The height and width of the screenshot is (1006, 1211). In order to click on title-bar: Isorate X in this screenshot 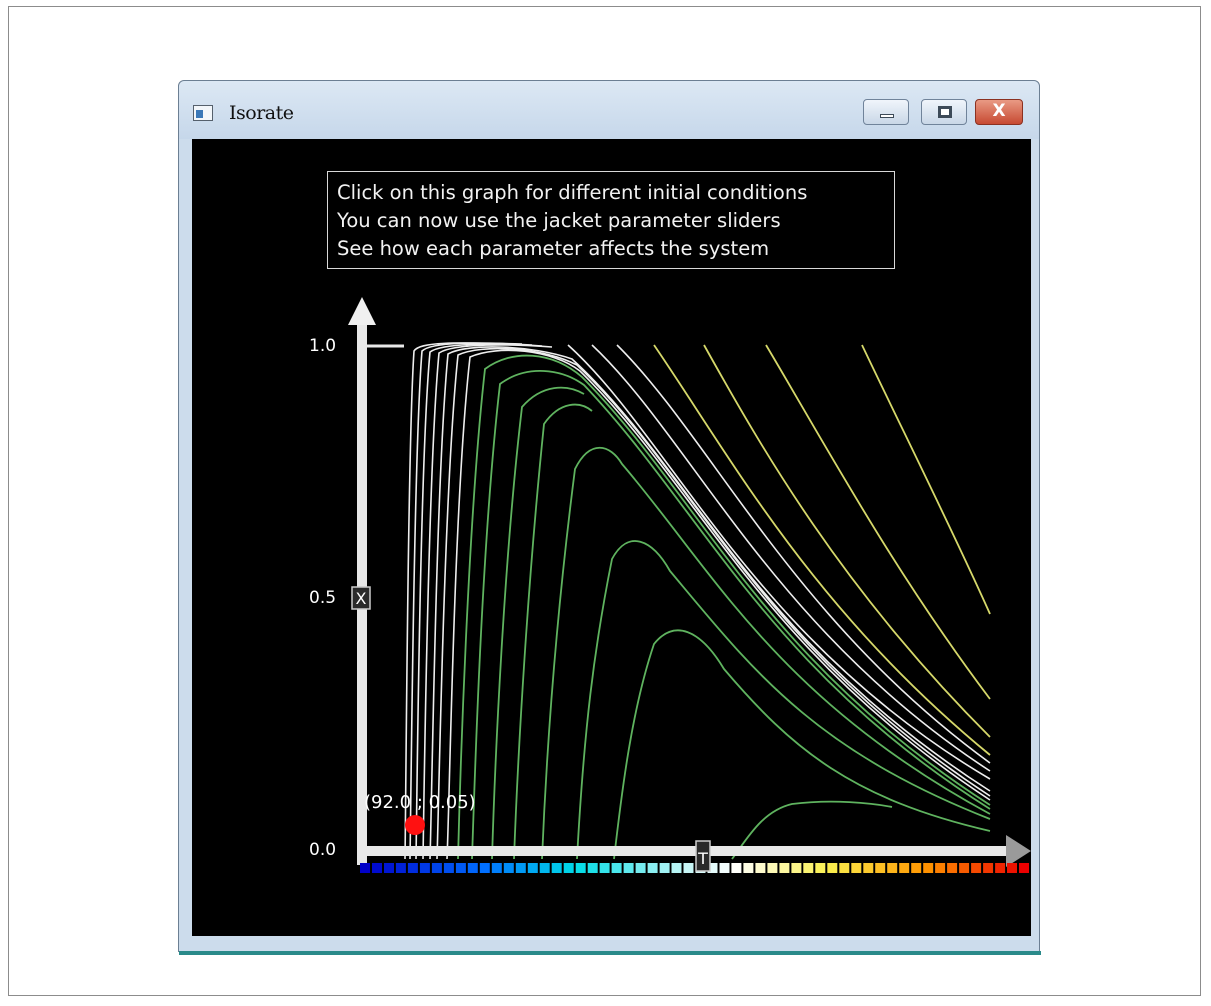, I will do `click(609, 110)`.